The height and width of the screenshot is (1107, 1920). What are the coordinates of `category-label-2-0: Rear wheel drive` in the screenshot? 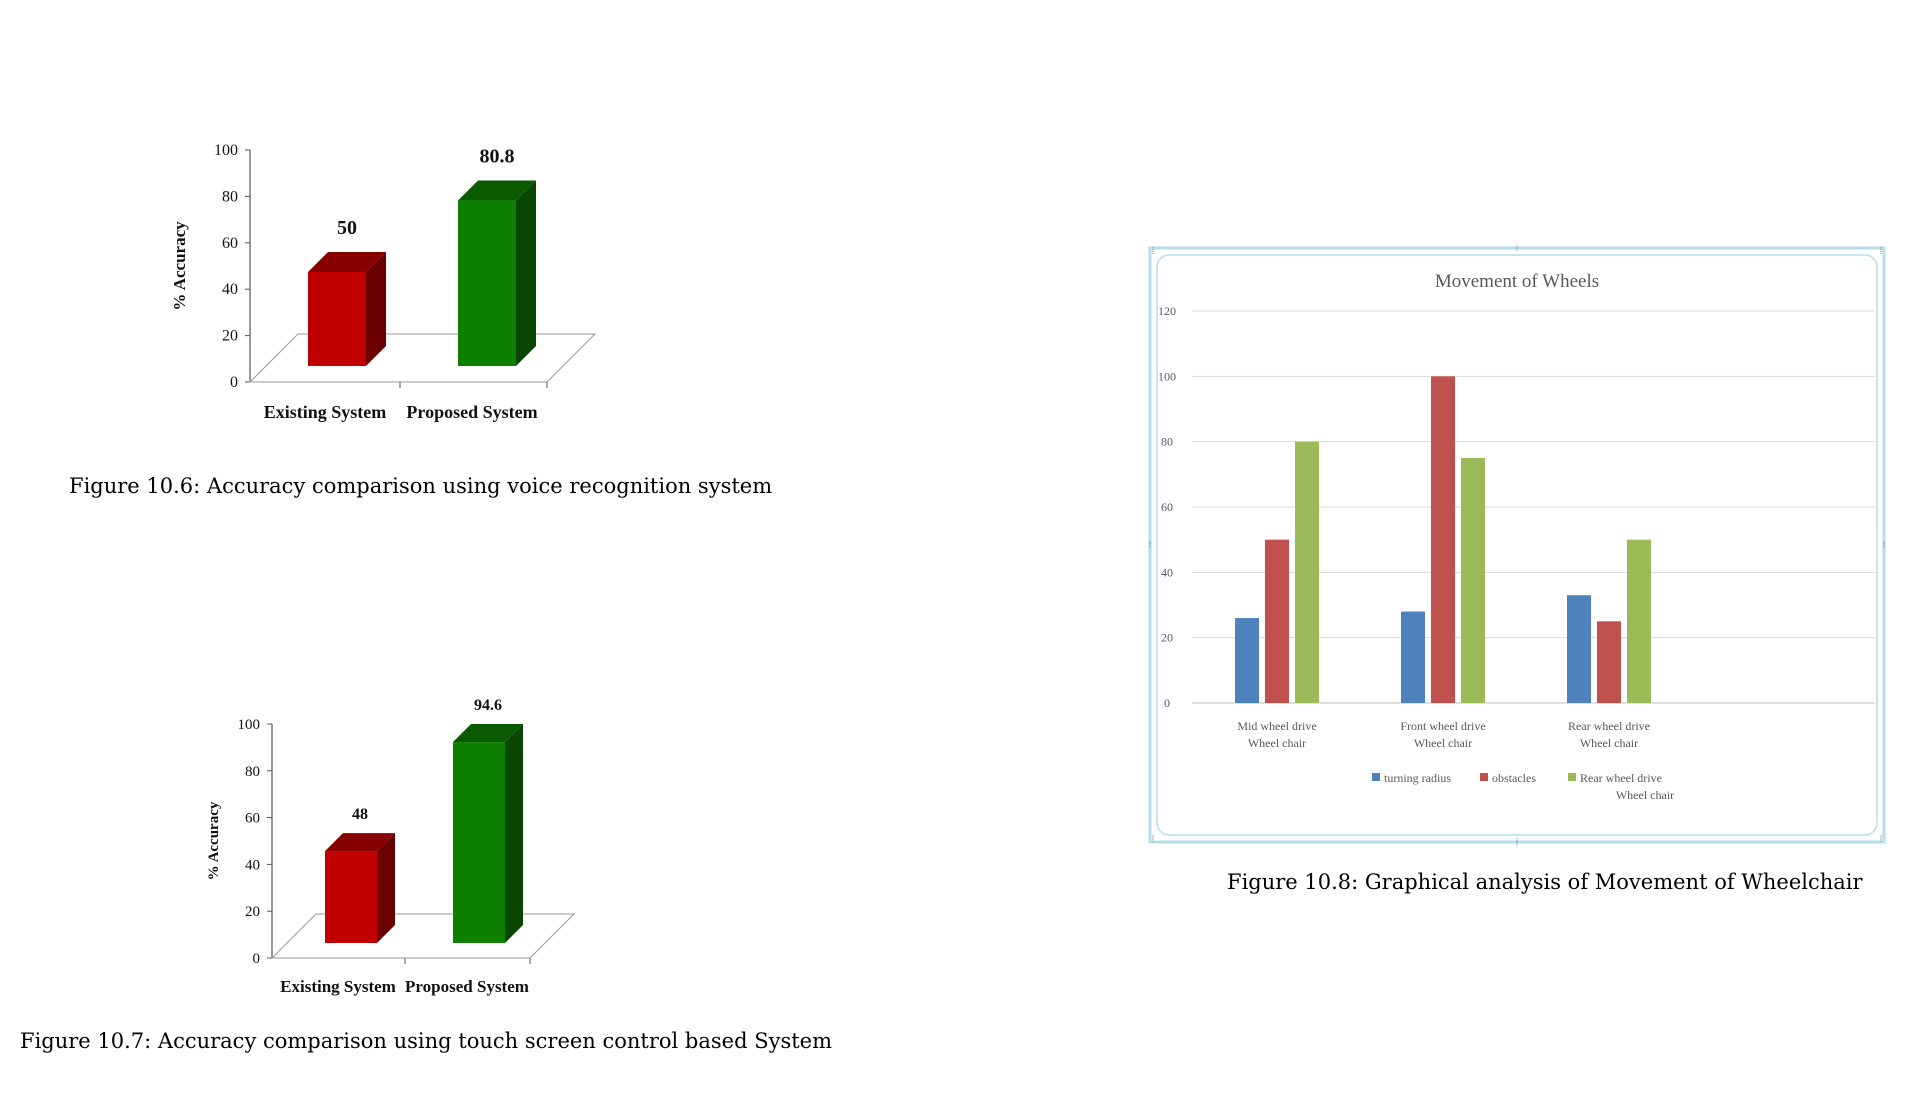 It's located at (1609, 726).